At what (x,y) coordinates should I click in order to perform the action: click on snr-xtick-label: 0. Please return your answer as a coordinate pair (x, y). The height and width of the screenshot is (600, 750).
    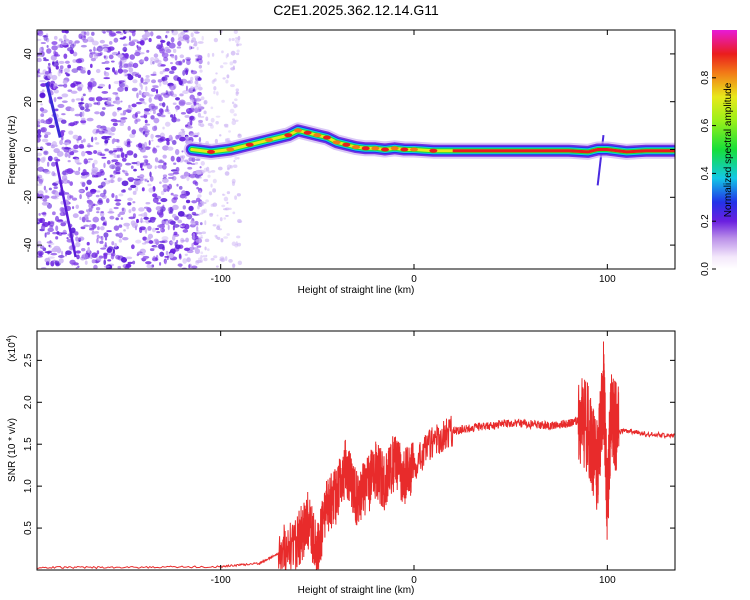
    Looking at the image, I should click on (414, 580).